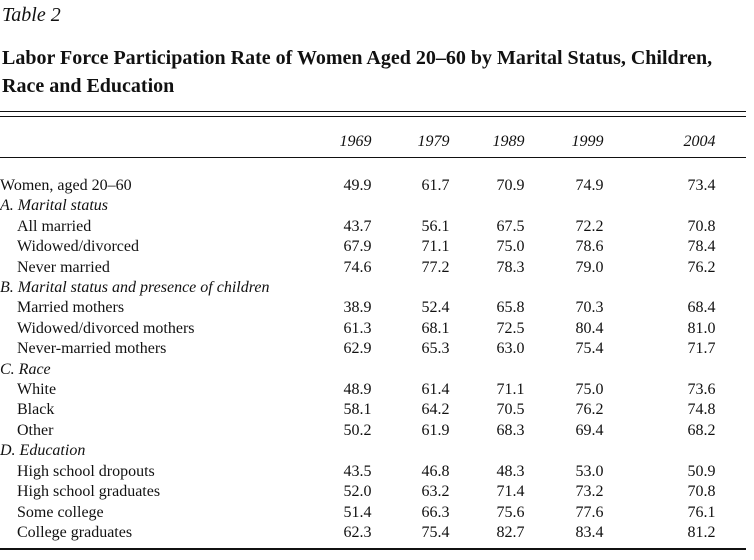 The width and height of the screenshot is (754, 560). What do you see at coordinates (357, 370) in the screenshot?
I see `section-row: C. Race` at bounding box center [357, 370].